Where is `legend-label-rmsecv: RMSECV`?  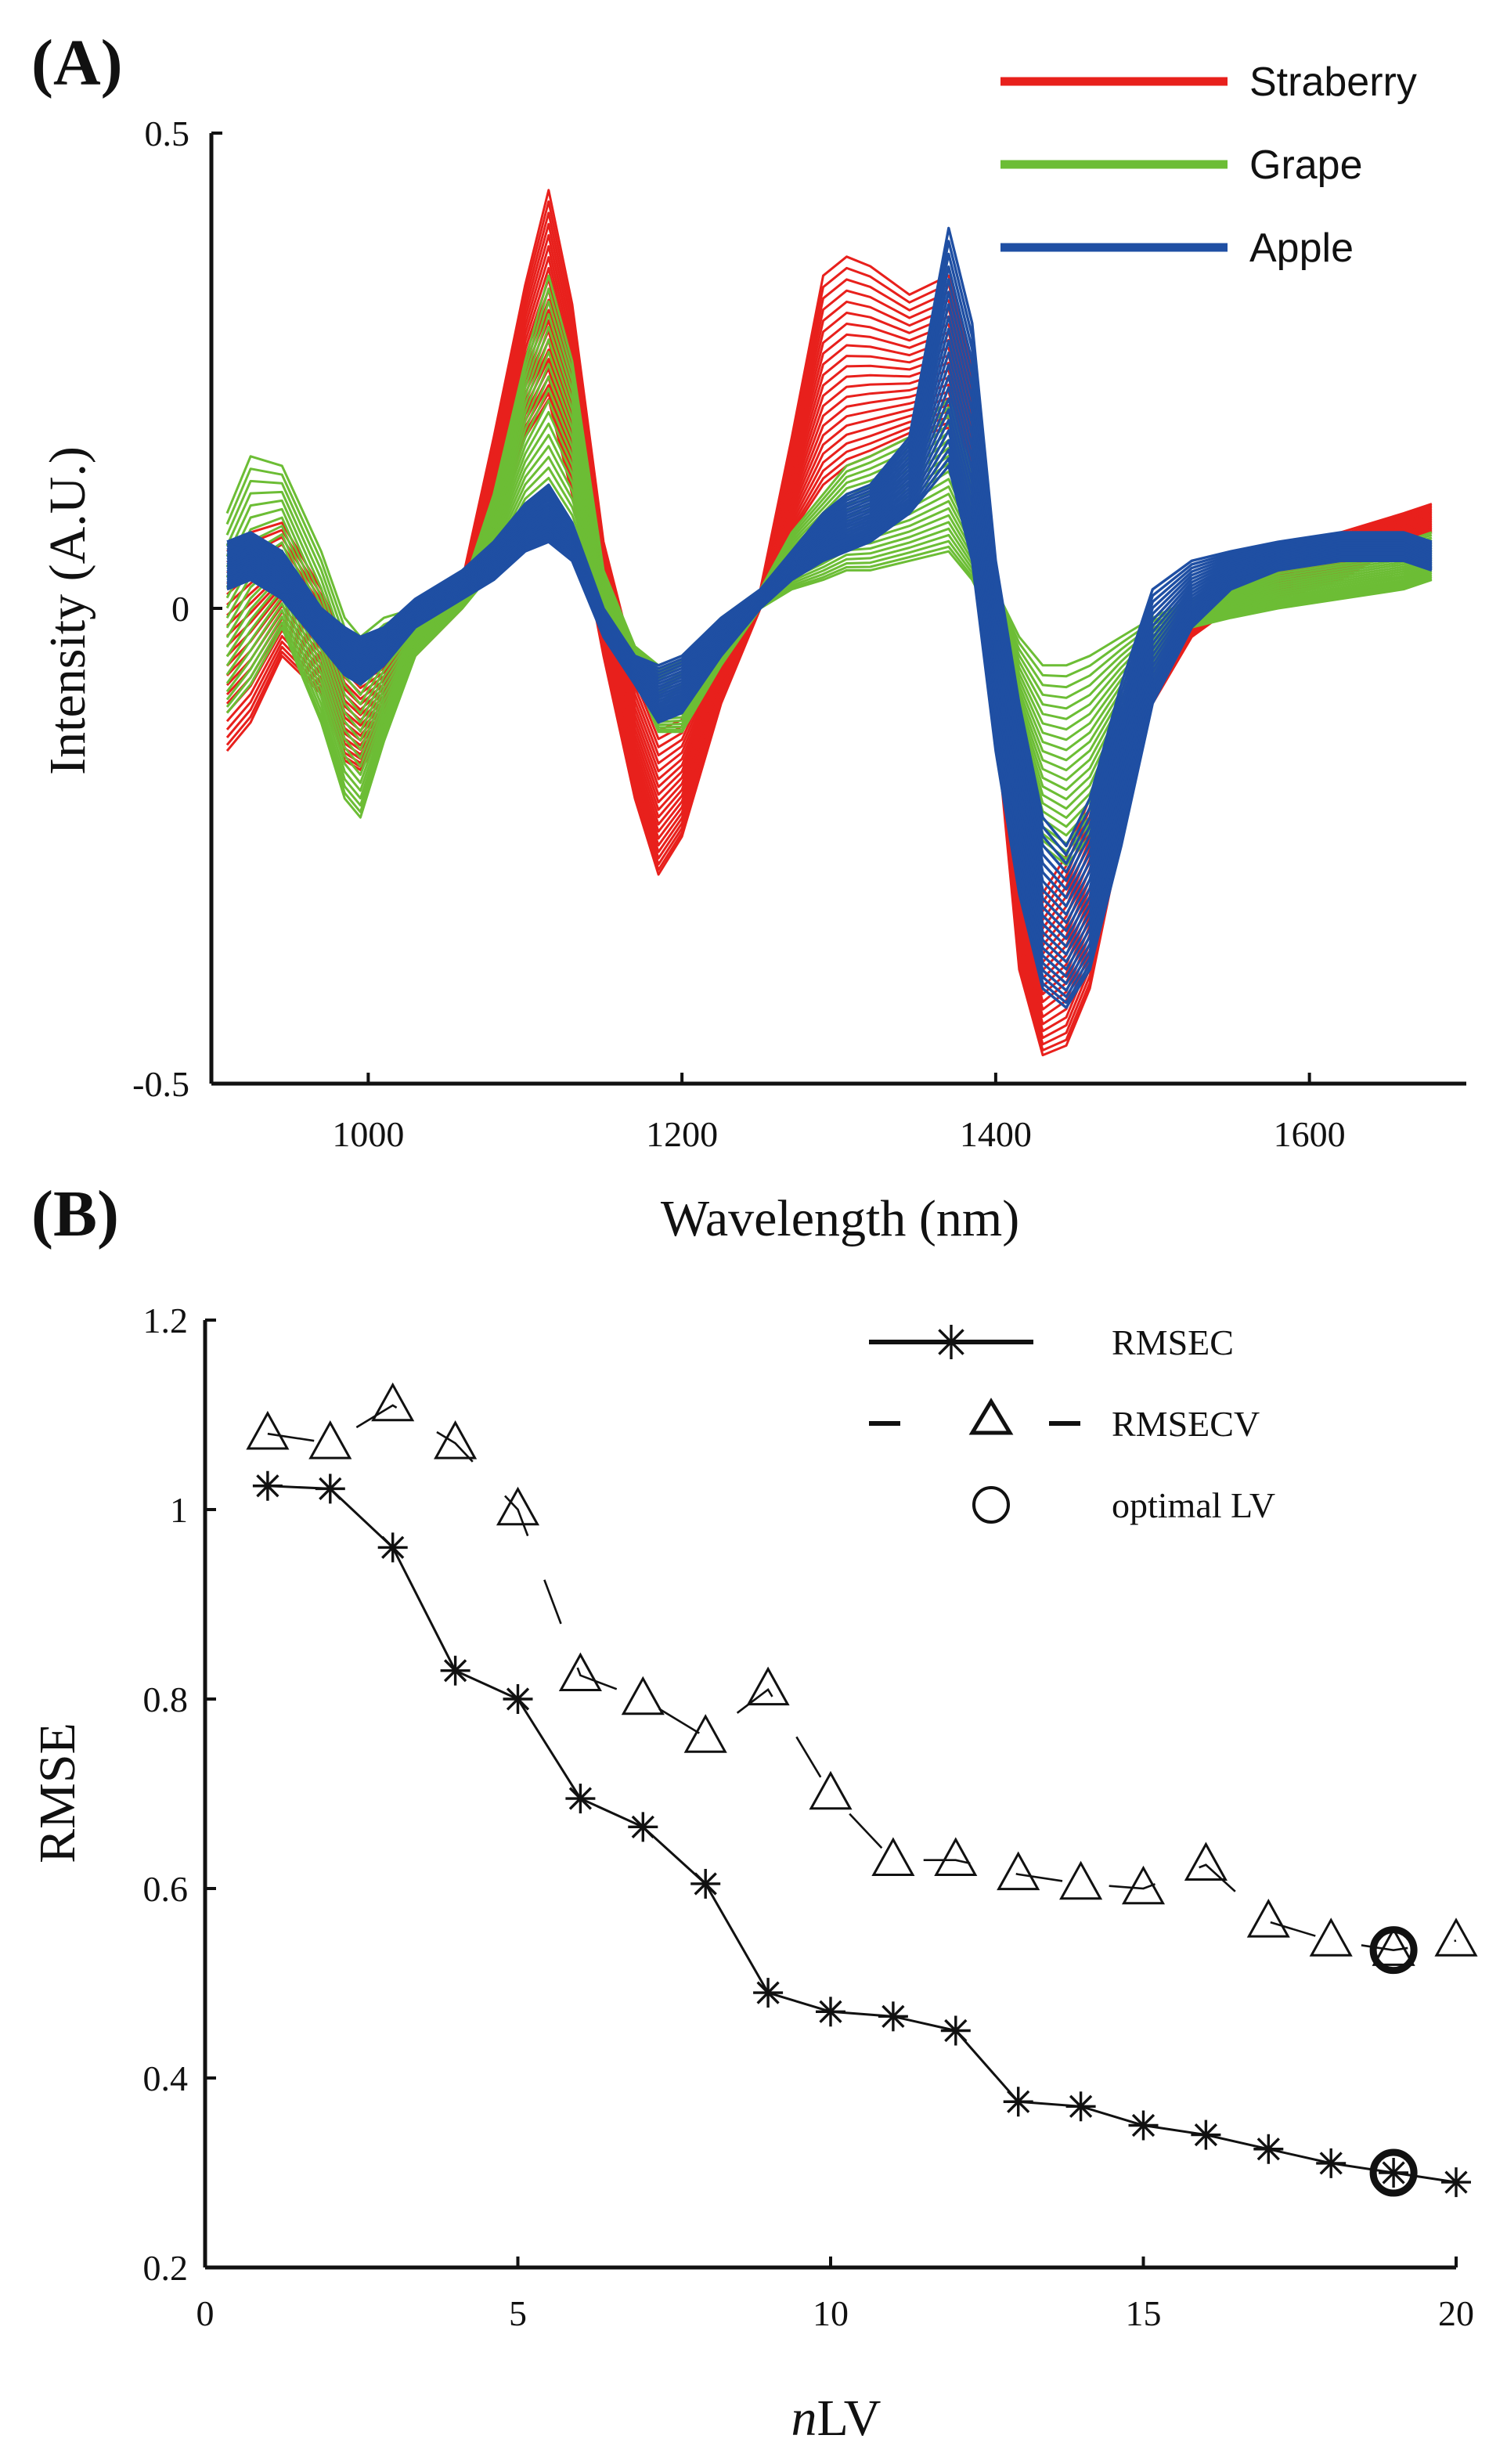 legend-label-rmsecv: RMSECV is located at coordinates (1186, 1424).